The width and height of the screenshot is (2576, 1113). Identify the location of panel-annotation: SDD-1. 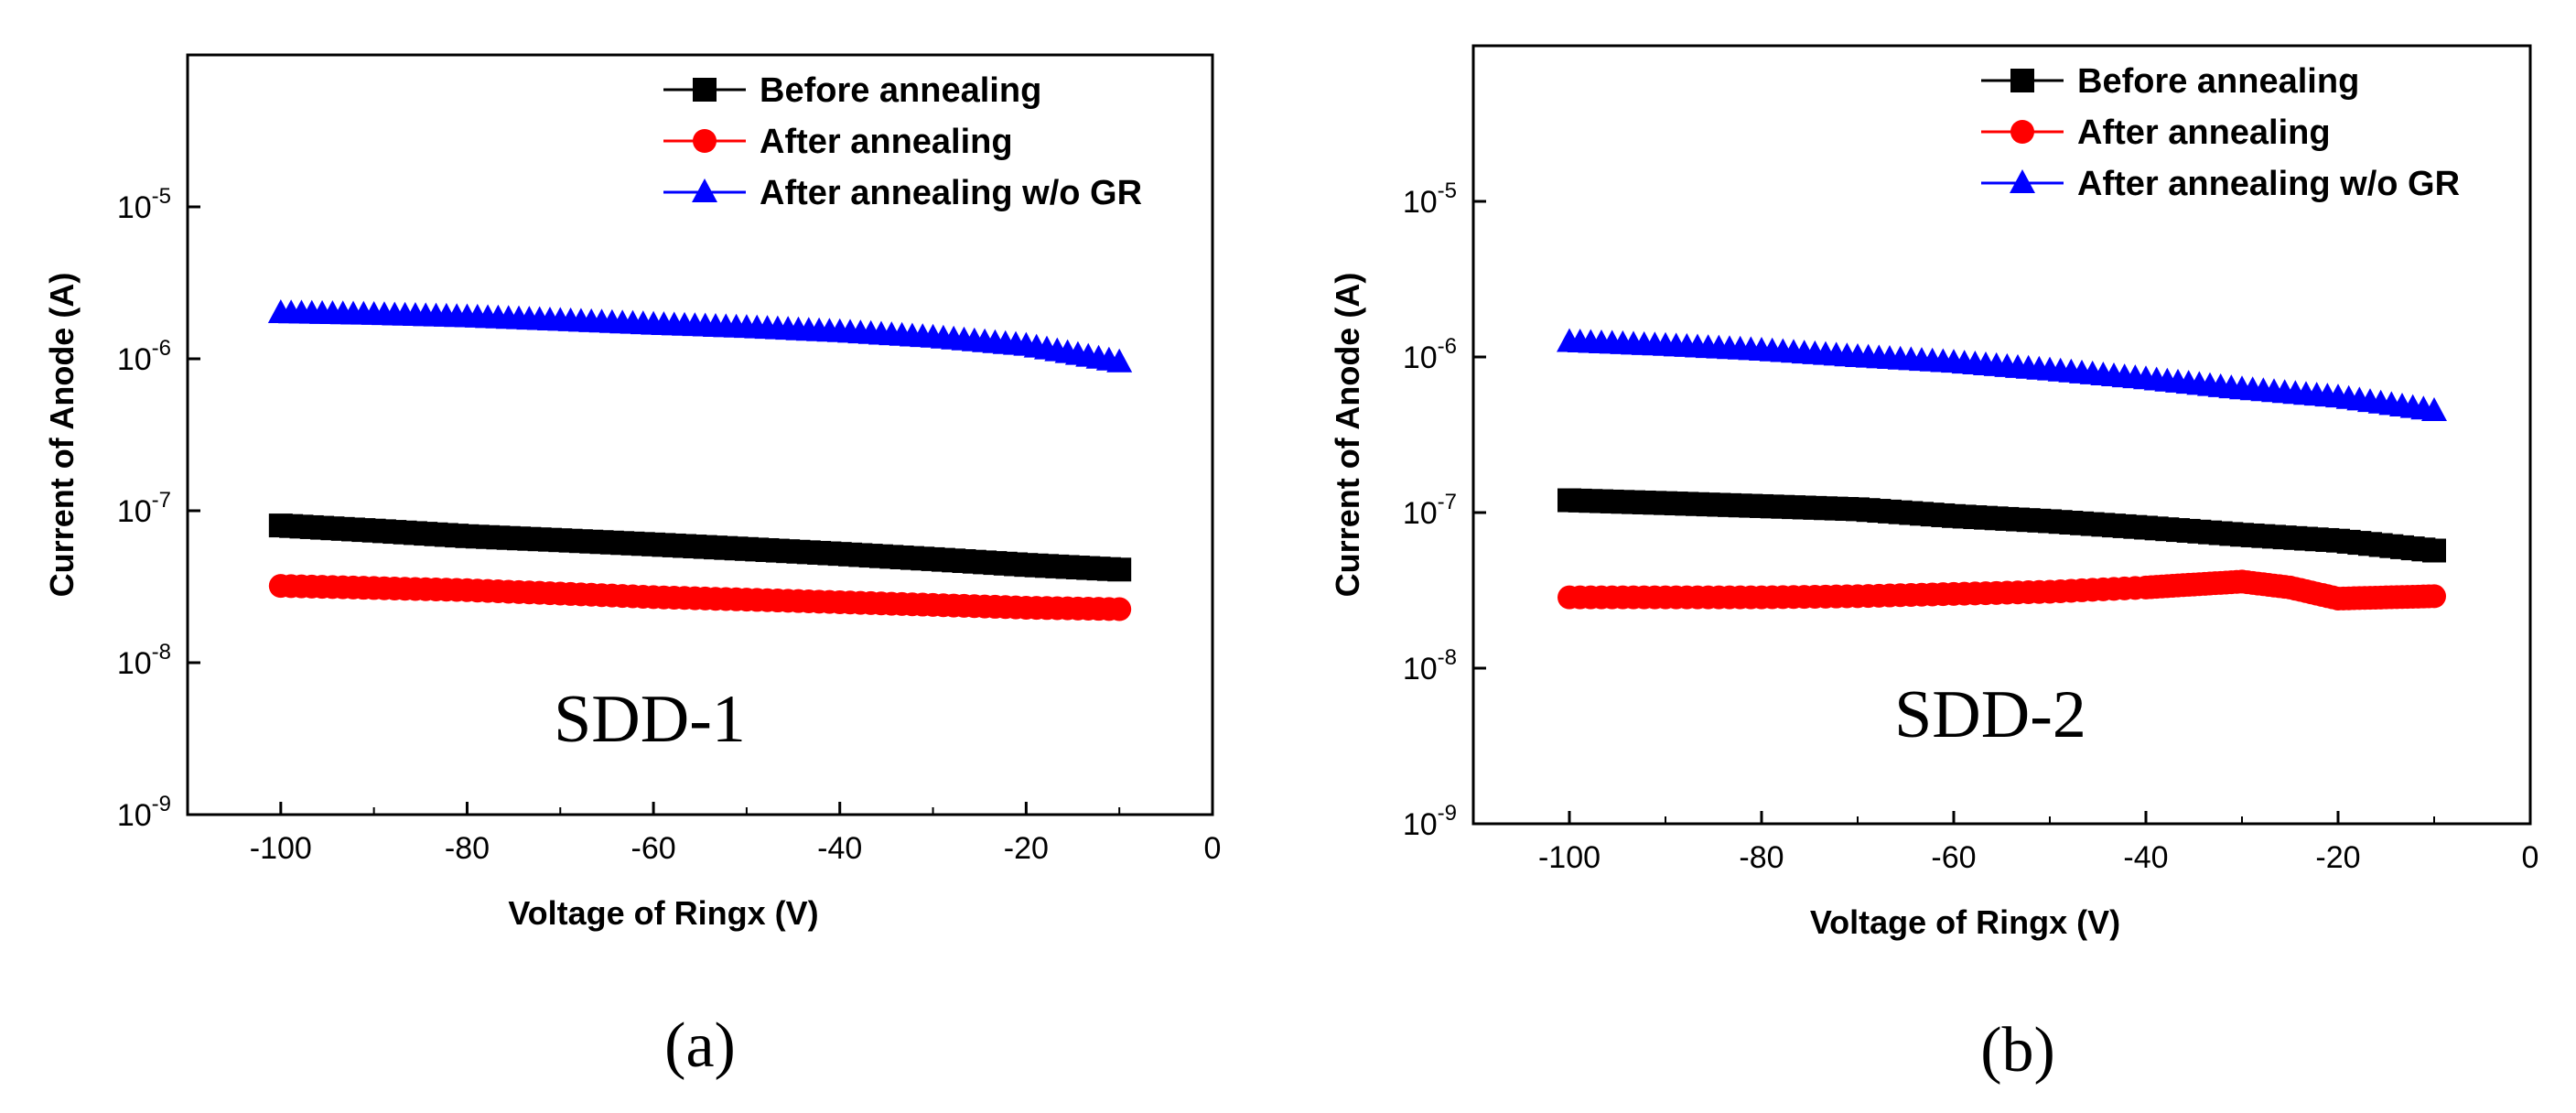
(650, 719).